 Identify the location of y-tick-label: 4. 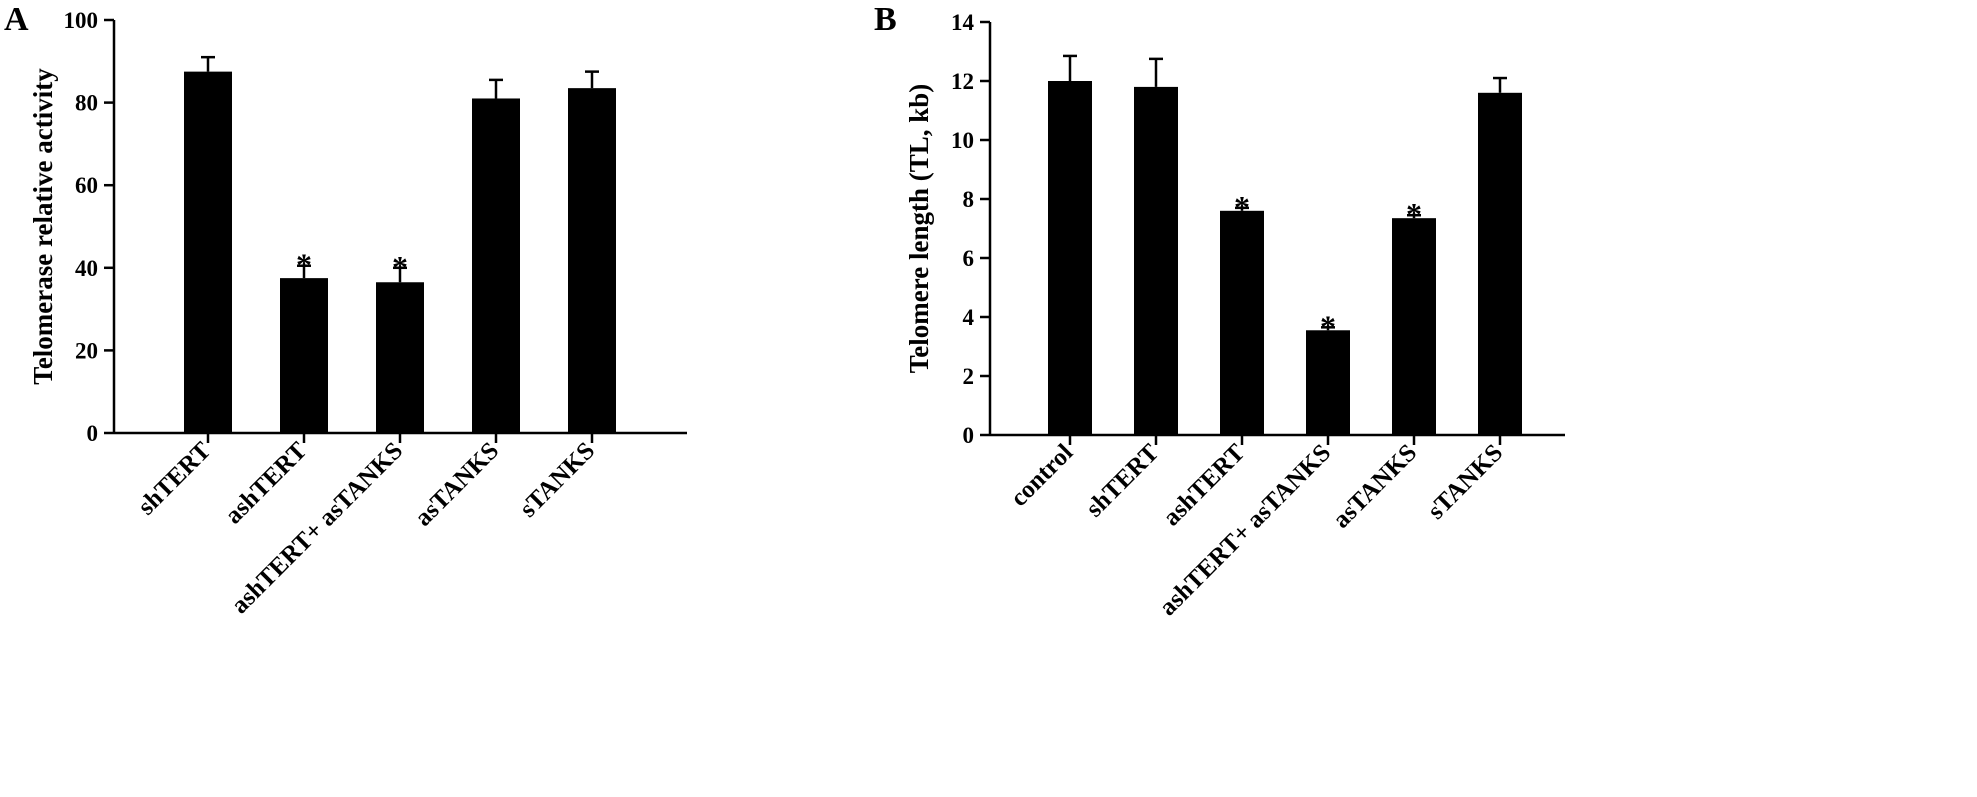
(969, 317).